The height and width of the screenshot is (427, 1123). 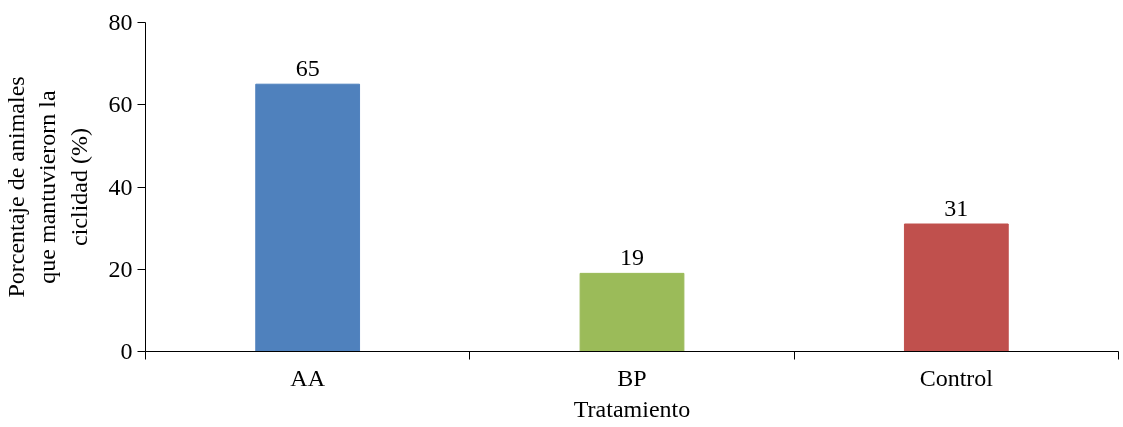 I want to click on x-tick-label: BP, so click(x=632, y=377).